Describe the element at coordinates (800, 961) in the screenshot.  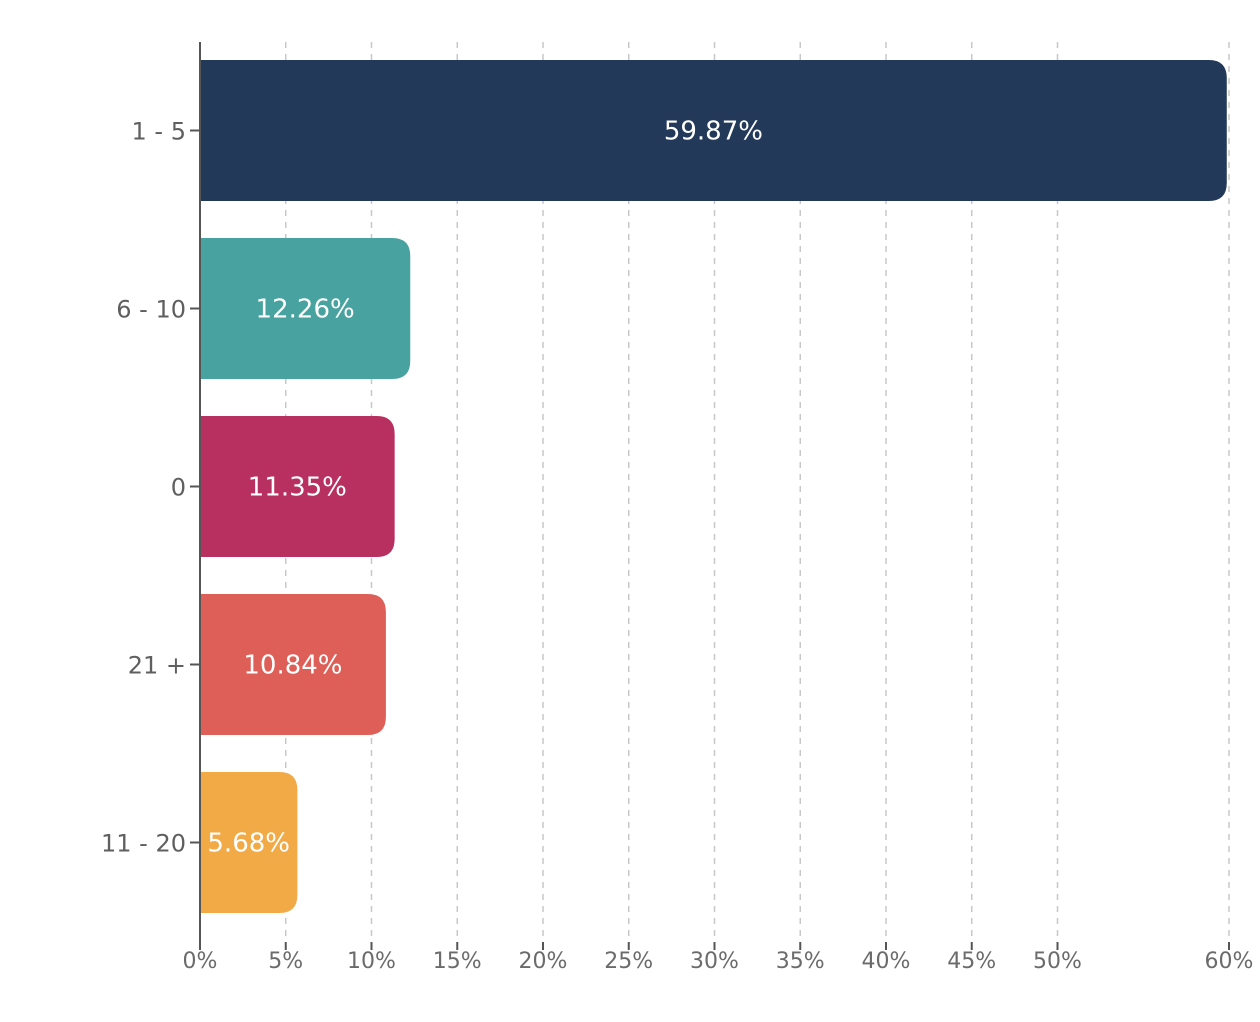
I see `x-tick-label-35: 35%` at that location.